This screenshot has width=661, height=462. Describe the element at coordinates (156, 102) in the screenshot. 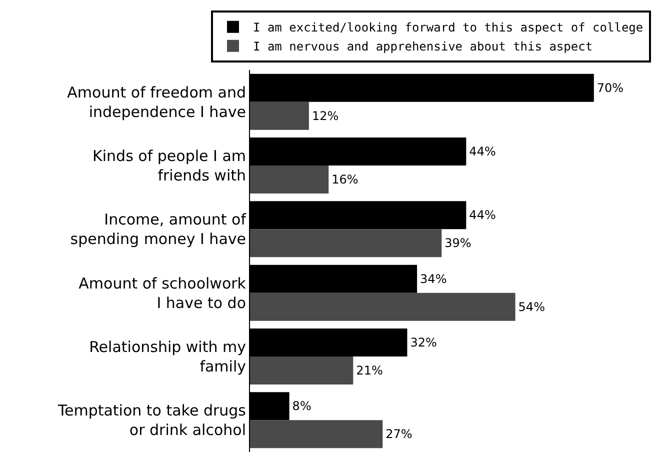

I see `y-tick-label: Amount of freedom and independence I have` at that location.